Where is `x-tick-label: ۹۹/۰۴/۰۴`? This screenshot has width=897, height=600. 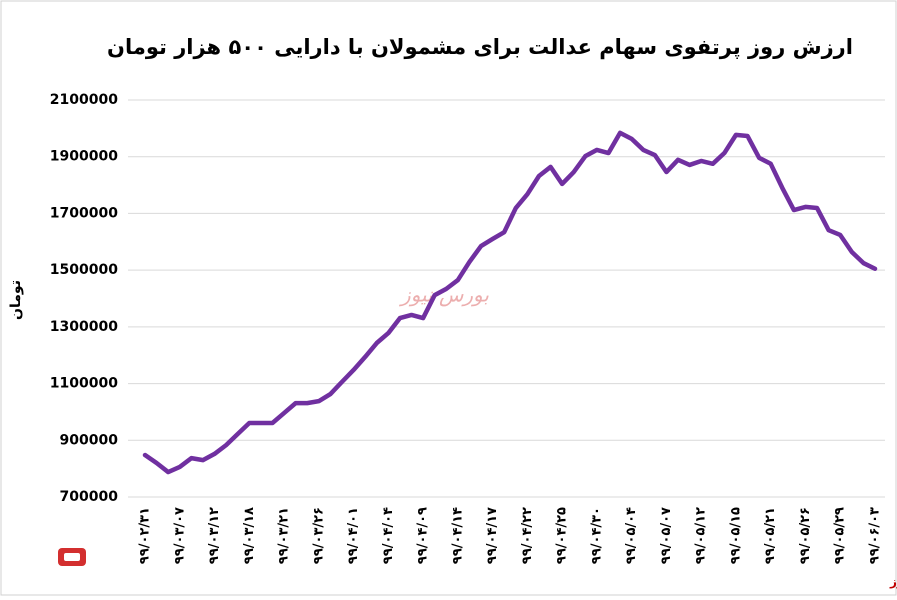 x-tick-label: ۹۹/۰۴/۰۴ is located at coordinates (388, 535).